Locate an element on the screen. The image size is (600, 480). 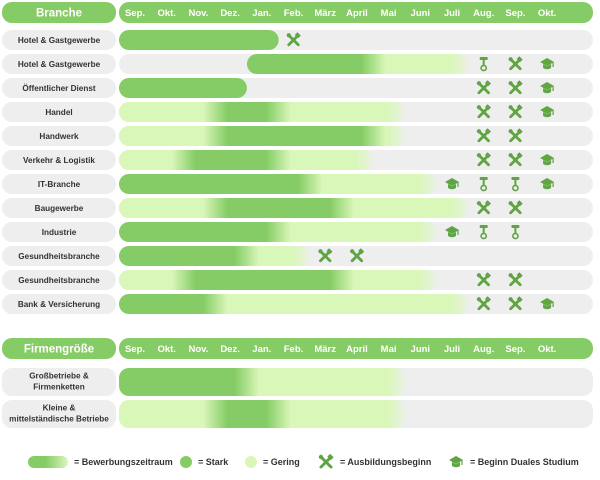
timeline-row: IT-Branche is located at coordinates (297, 184).